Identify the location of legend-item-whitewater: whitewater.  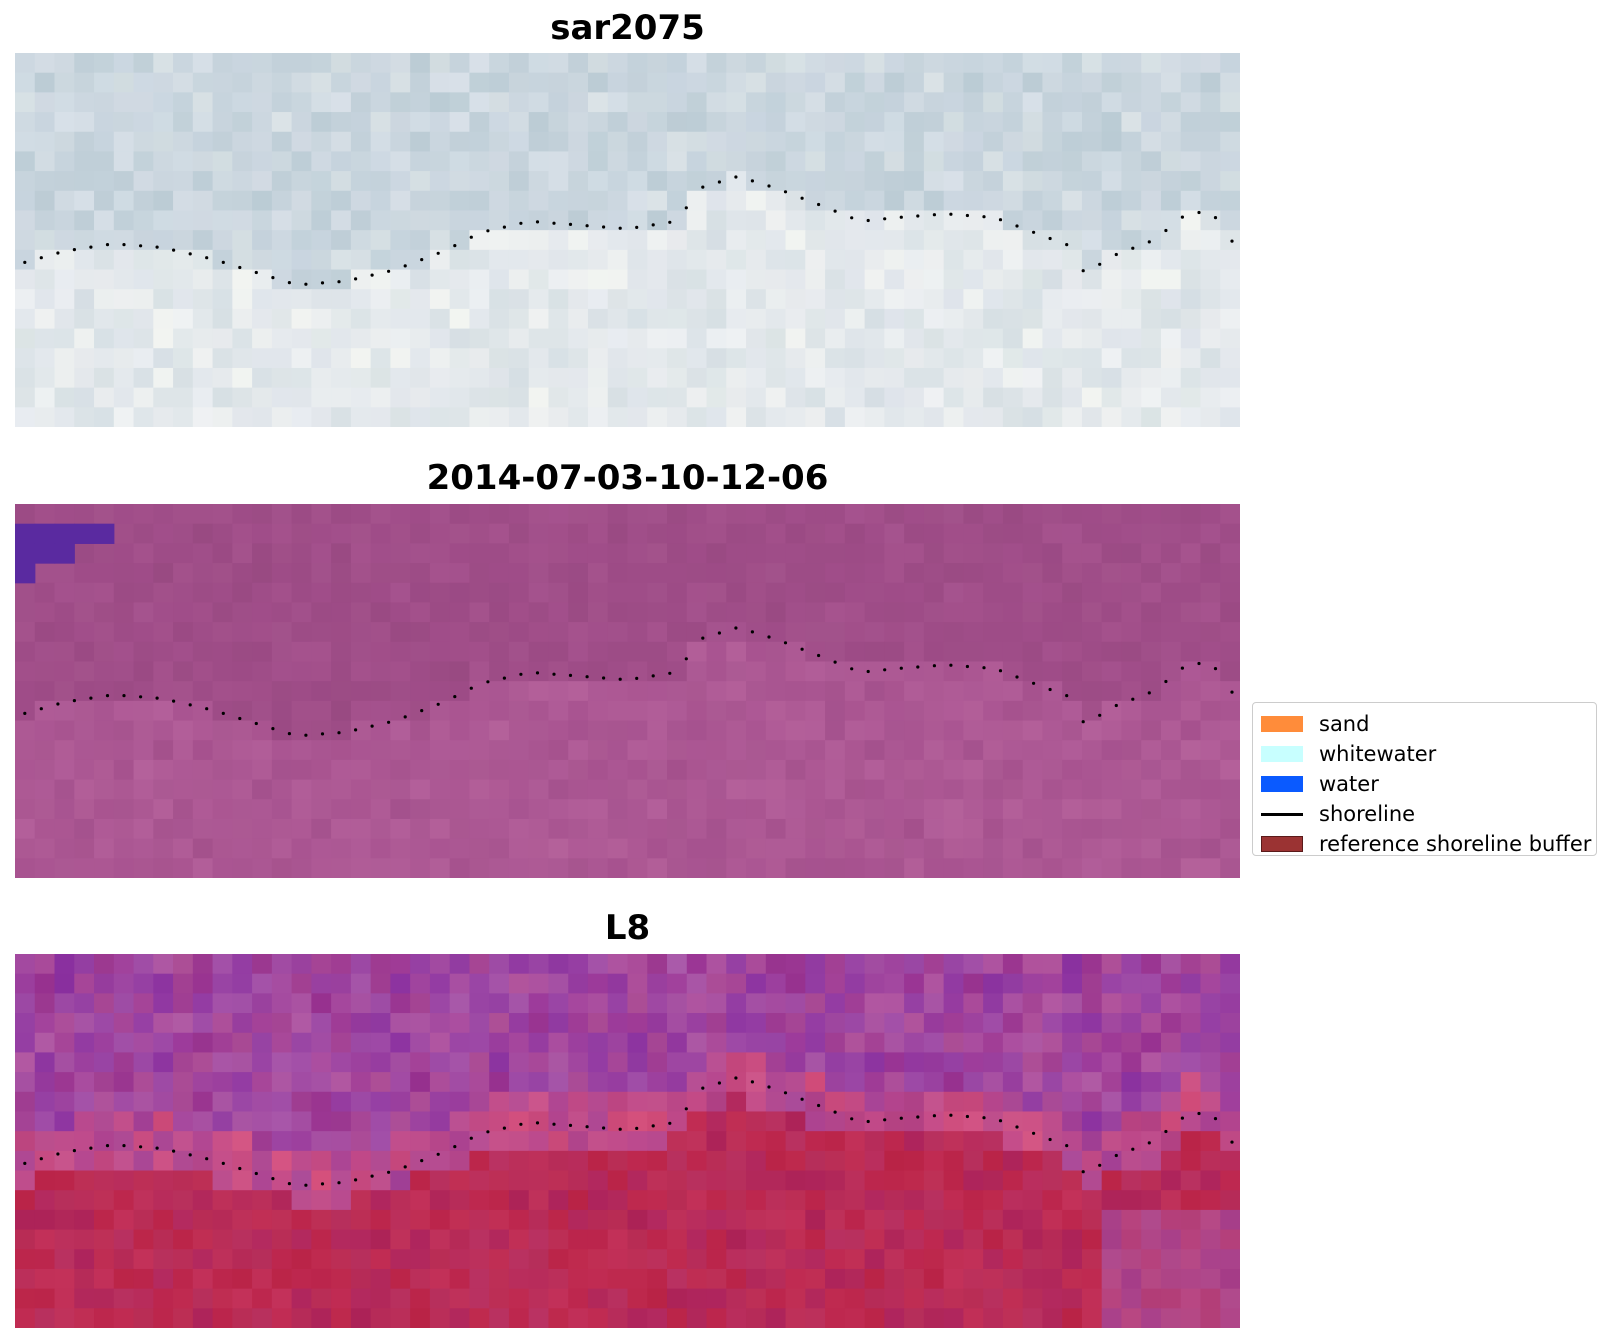
(1428, 754).